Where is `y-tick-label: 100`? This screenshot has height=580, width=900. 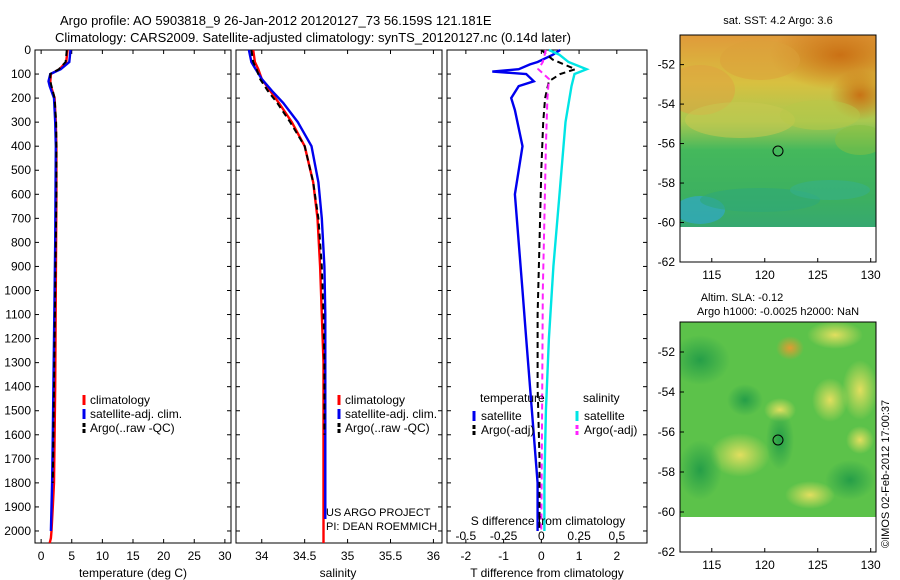 y-tick-label: 100 is located at coordinates (21, 74).